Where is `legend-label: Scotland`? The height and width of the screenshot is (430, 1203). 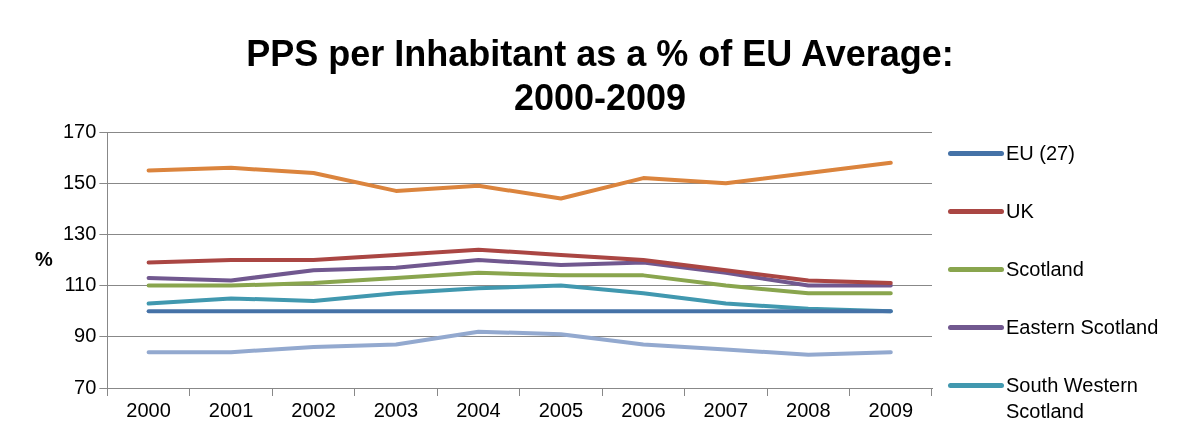
legend-label: Scotland is located at coordinates (1045, 269).